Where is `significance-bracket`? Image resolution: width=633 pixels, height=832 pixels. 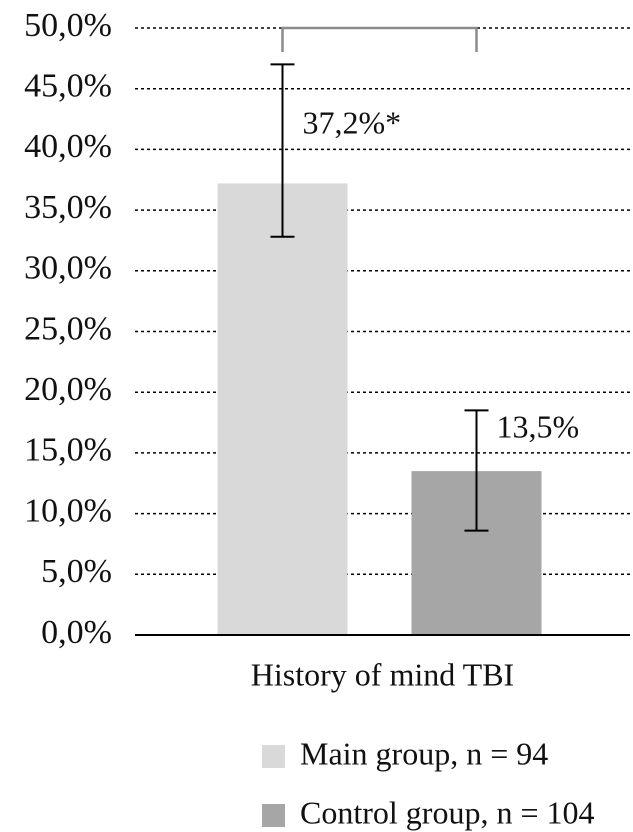 significance-bracket is located at coordinates (379, 39).